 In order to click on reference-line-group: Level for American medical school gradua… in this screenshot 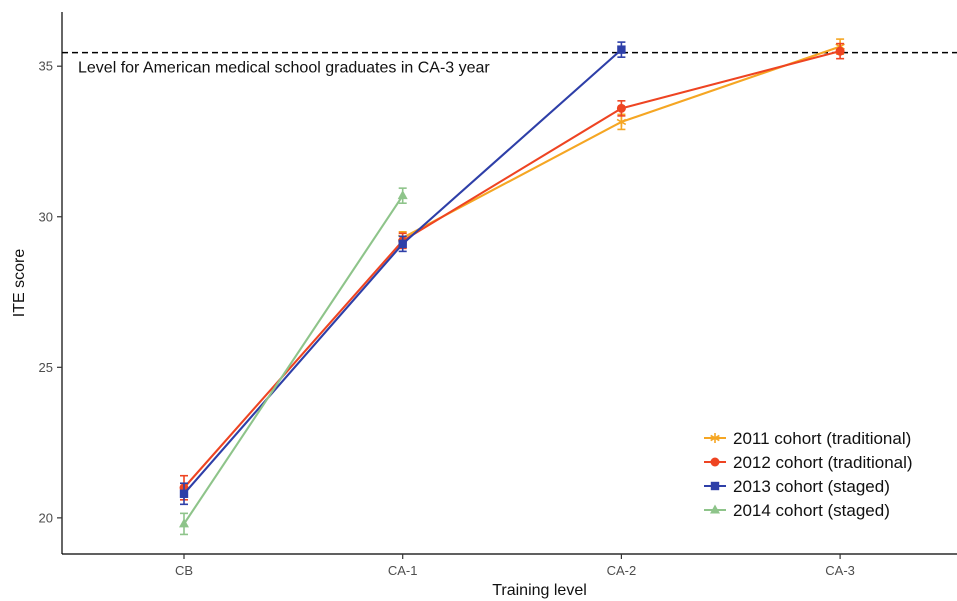, I will do `click(509, 64)`.